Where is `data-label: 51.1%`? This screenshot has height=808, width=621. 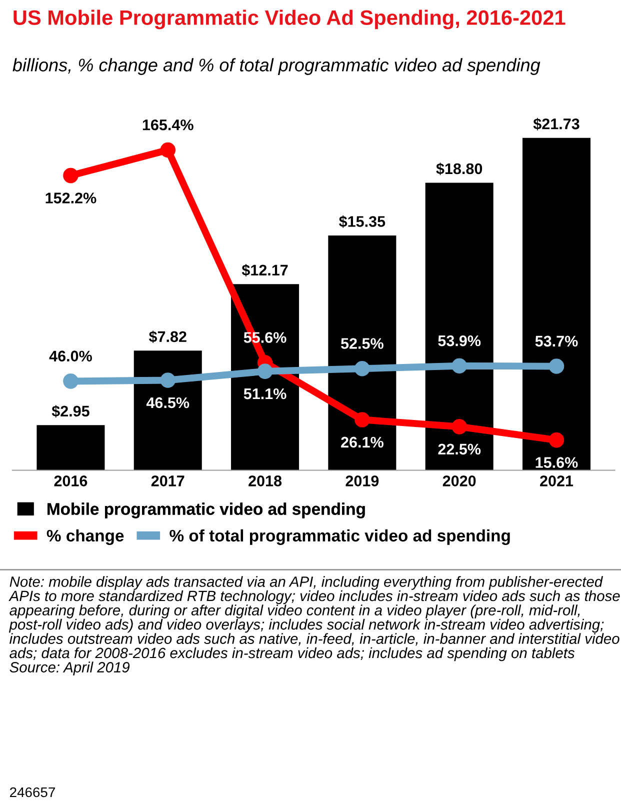
data-label: 51.1% is located at coordinates (265, 394).